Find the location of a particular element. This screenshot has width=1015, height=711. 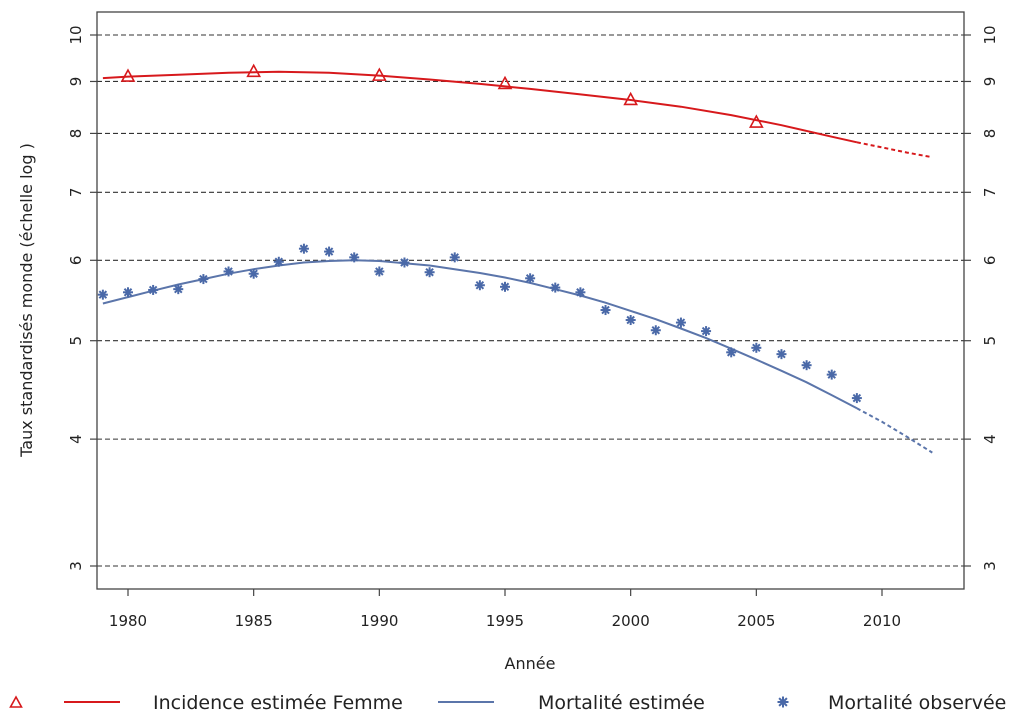

x-tick-label-2005: 2005 is located at coordinates (756, 621).